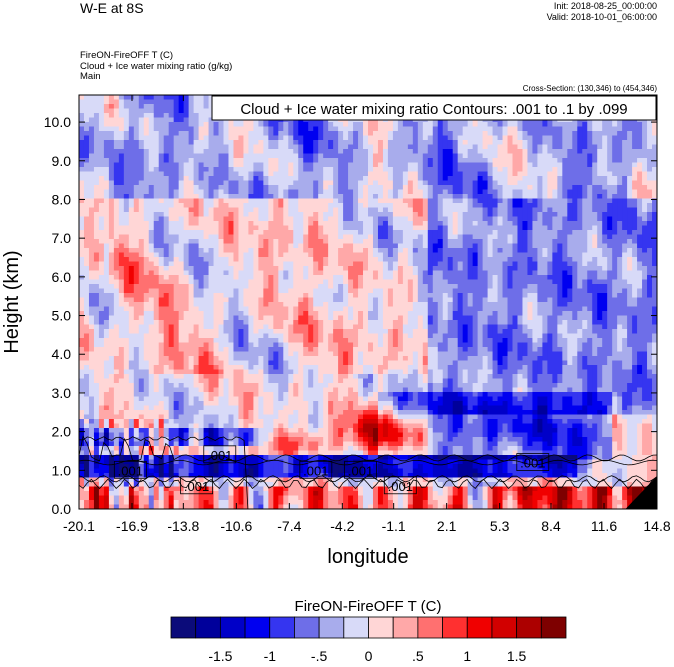 This screenshot has width=674, height=667. Describe the element at coordinates (236, 526) in the screenshot. I see `x-tick-label: -10.6` at that location.